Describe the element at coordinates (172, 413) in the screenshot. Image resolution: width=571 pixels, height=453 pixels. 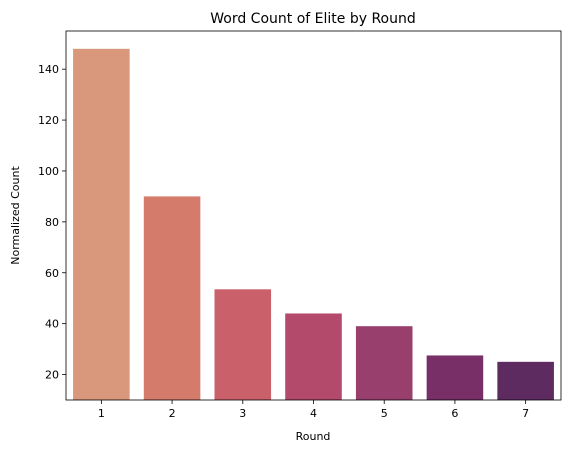
I see `x-tick-label: 2` at that location.